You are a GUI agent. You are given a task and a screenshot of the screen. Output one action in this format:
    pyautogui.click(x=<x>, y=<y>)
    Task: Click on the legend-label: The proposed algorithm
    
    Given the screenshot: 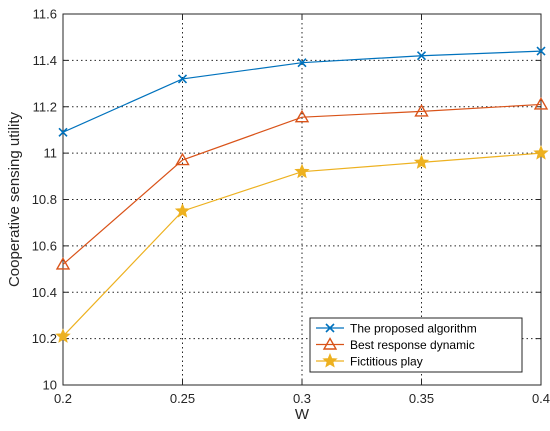 What is the action you would take?
    pyautogui.click(x=413, y=328)
    